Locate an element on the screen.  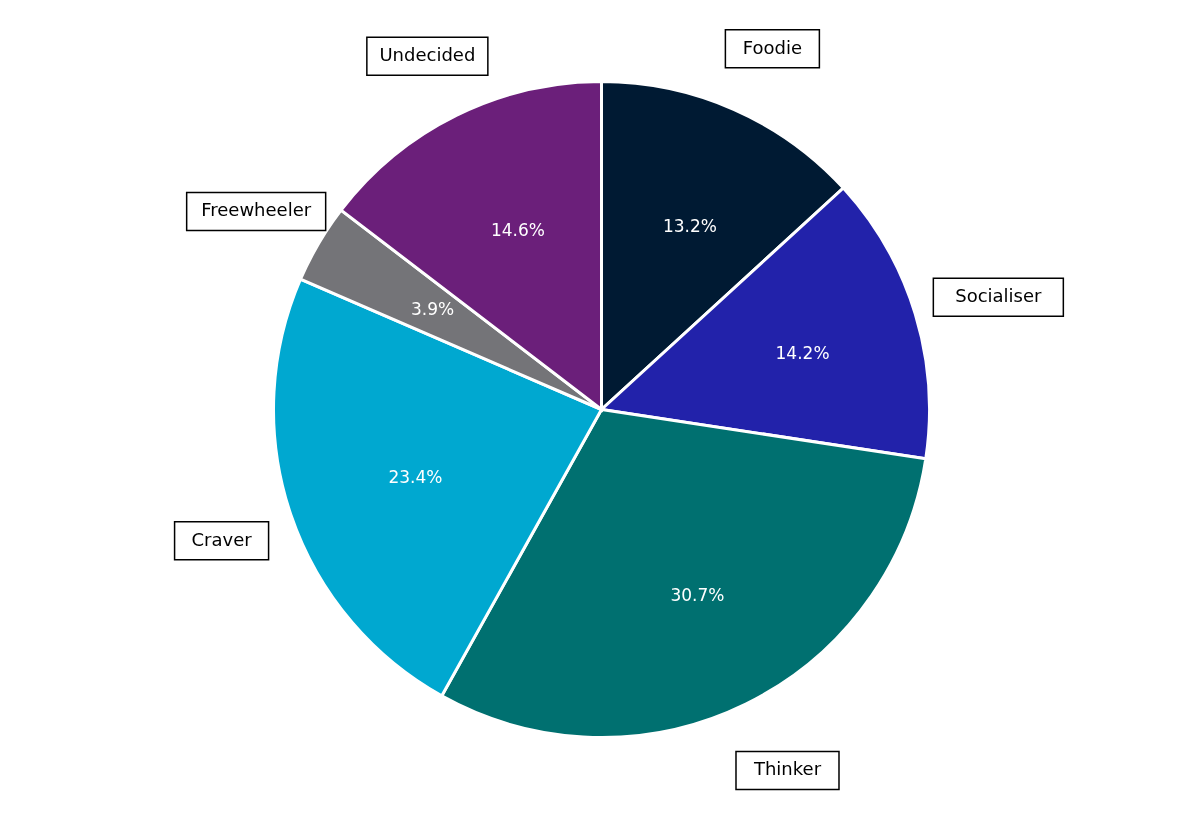
slice-label: Foodie is located at coordinates (772, 47).